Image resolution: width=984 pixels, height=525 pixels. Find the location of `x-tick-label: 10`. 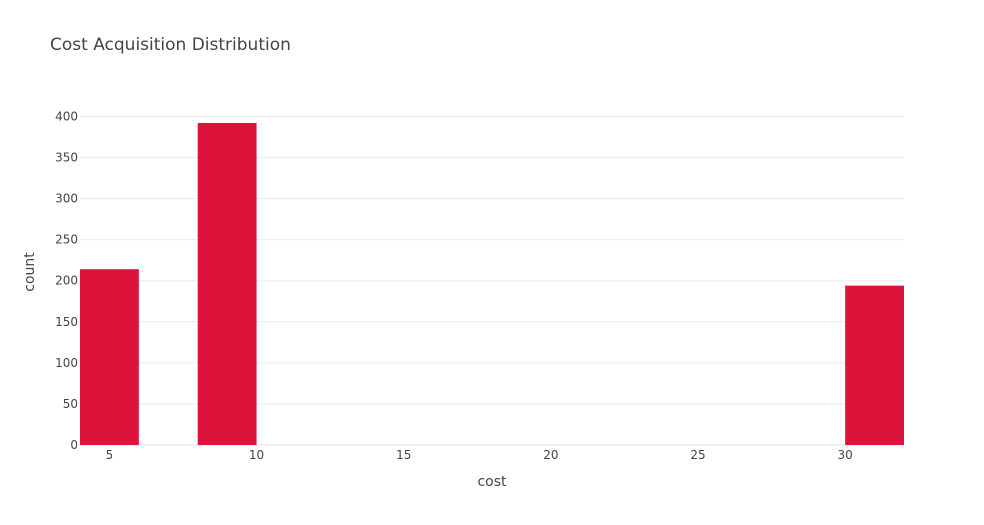

x-tick-label: 10 is located at coordinates (256, 455).